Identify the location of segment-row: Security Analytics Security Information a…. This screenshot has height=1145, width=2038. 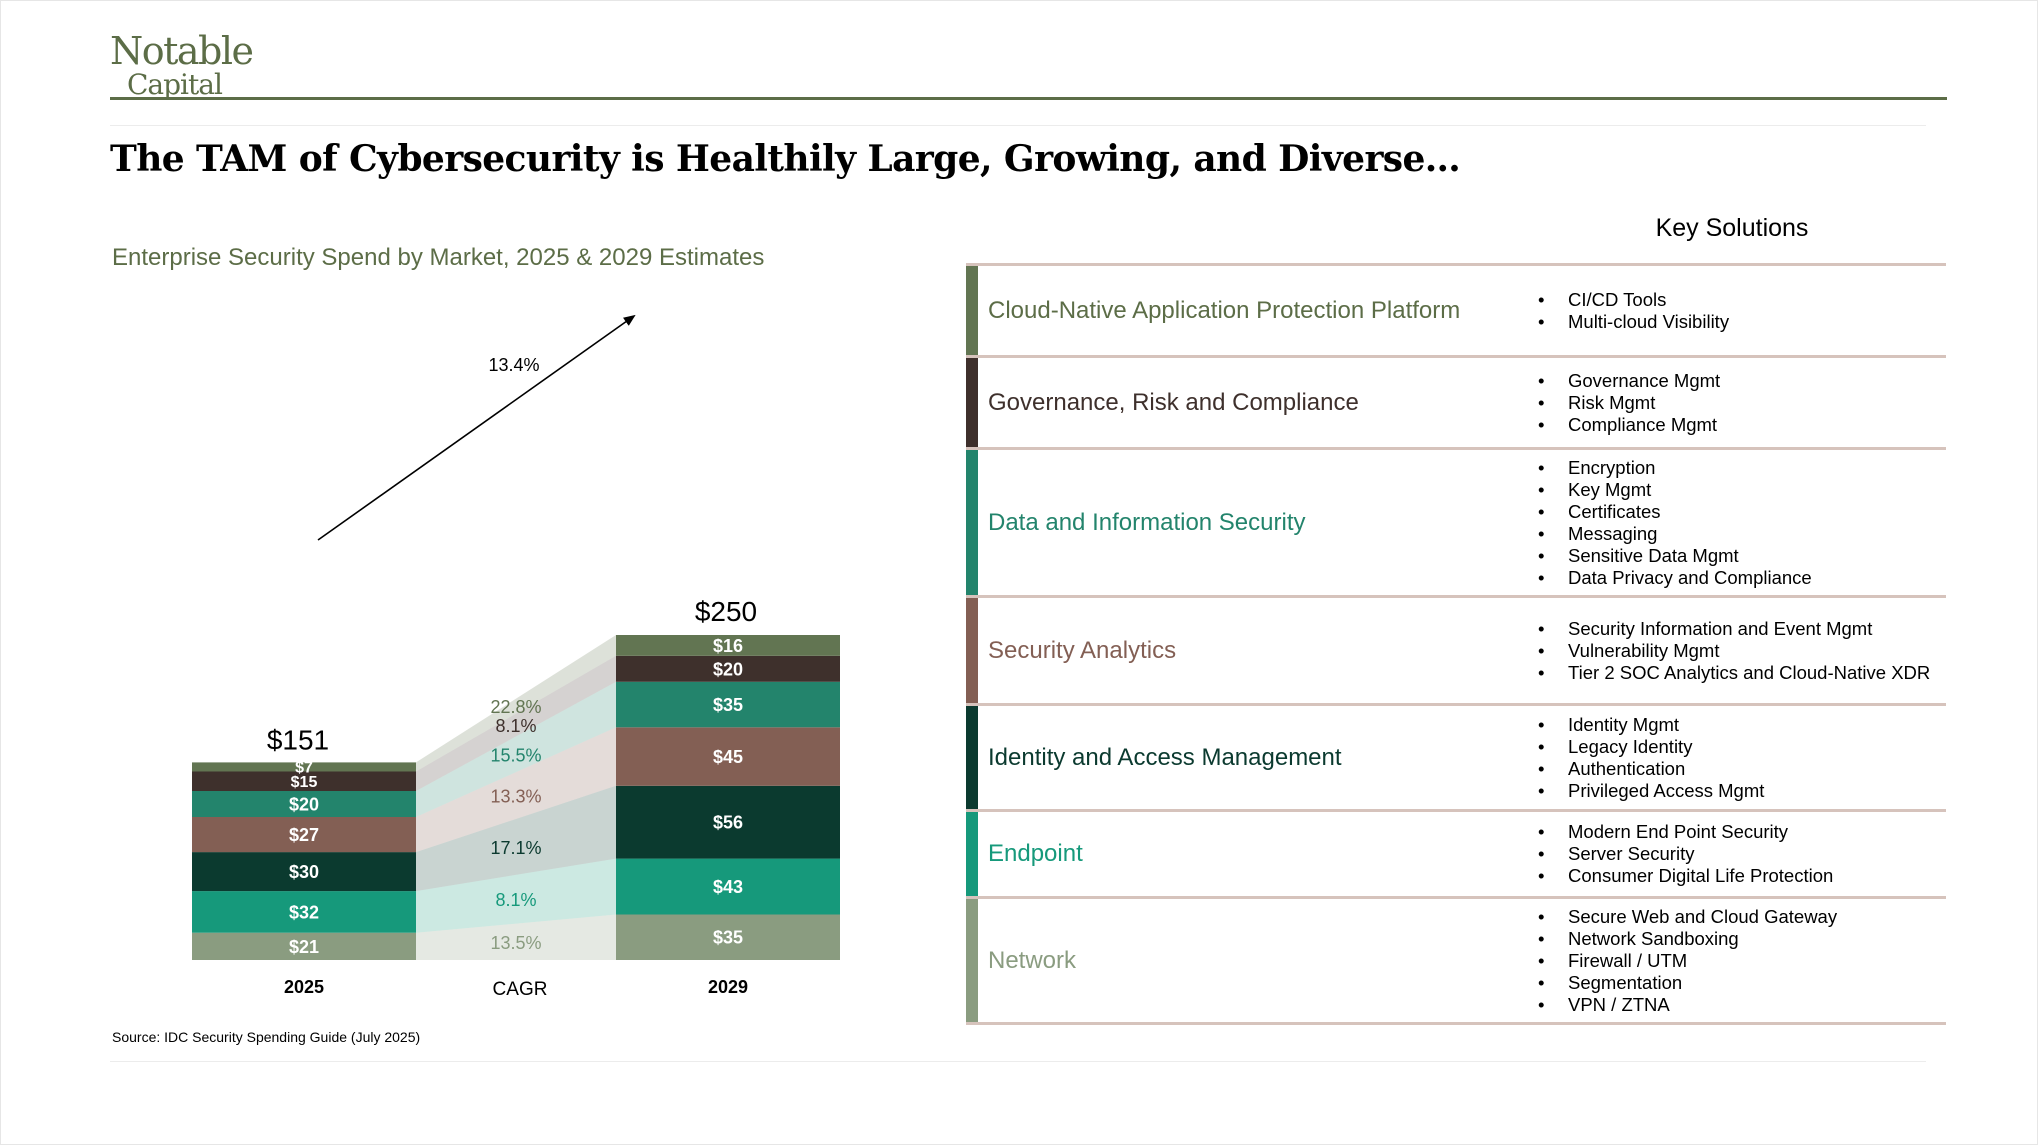
(1456, 652).